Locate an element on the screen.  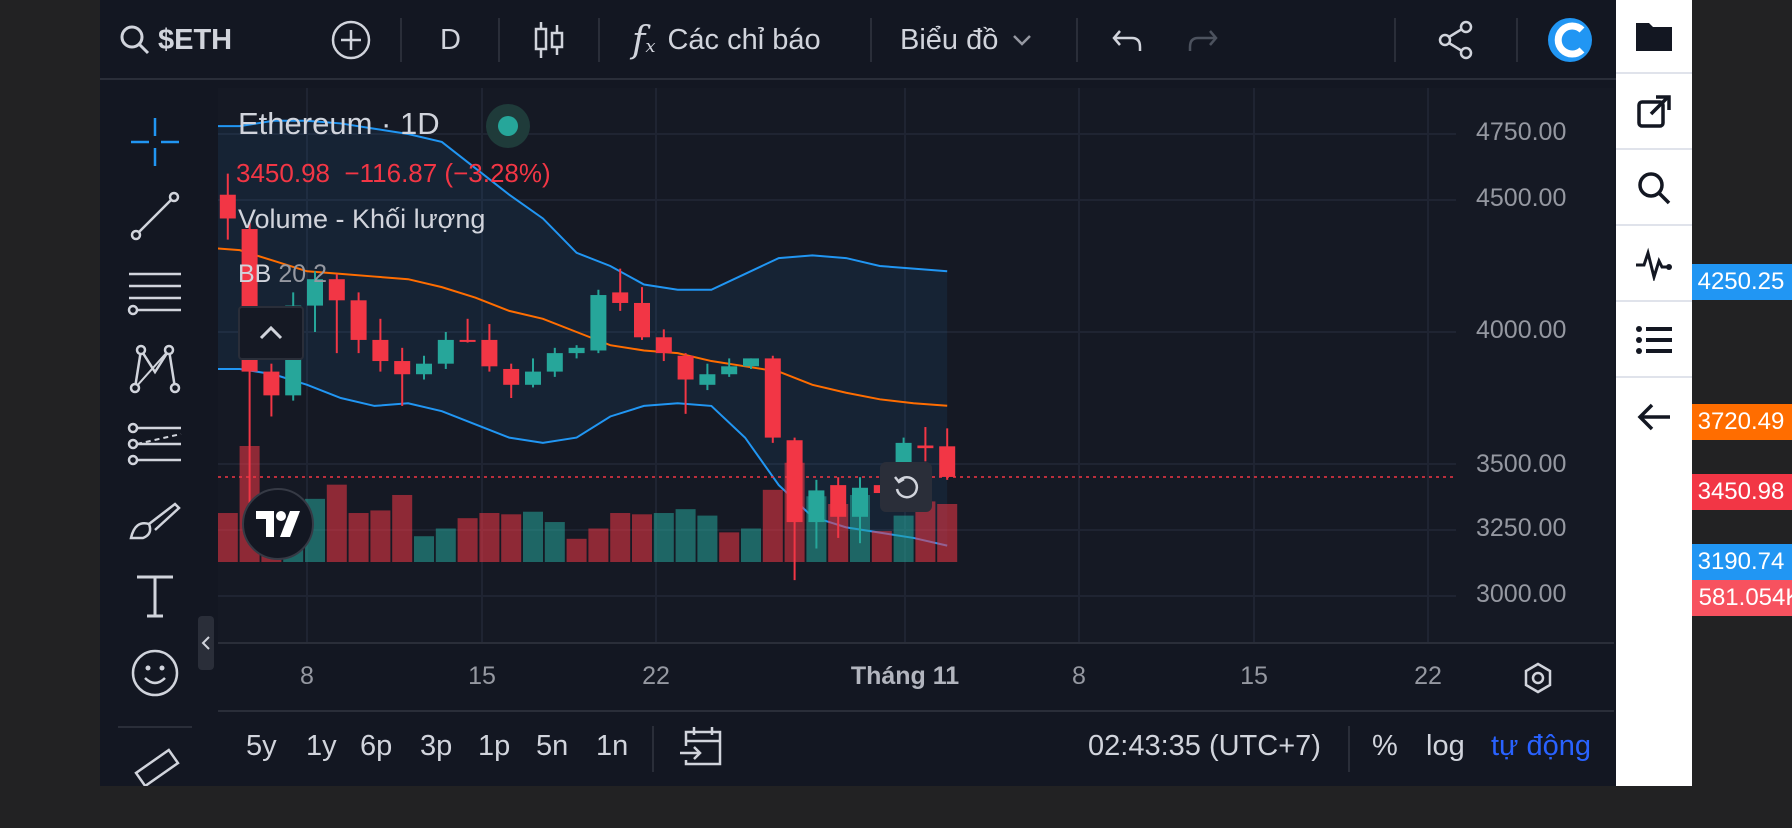
crosshair-tool is located at coordinates (155, 142).